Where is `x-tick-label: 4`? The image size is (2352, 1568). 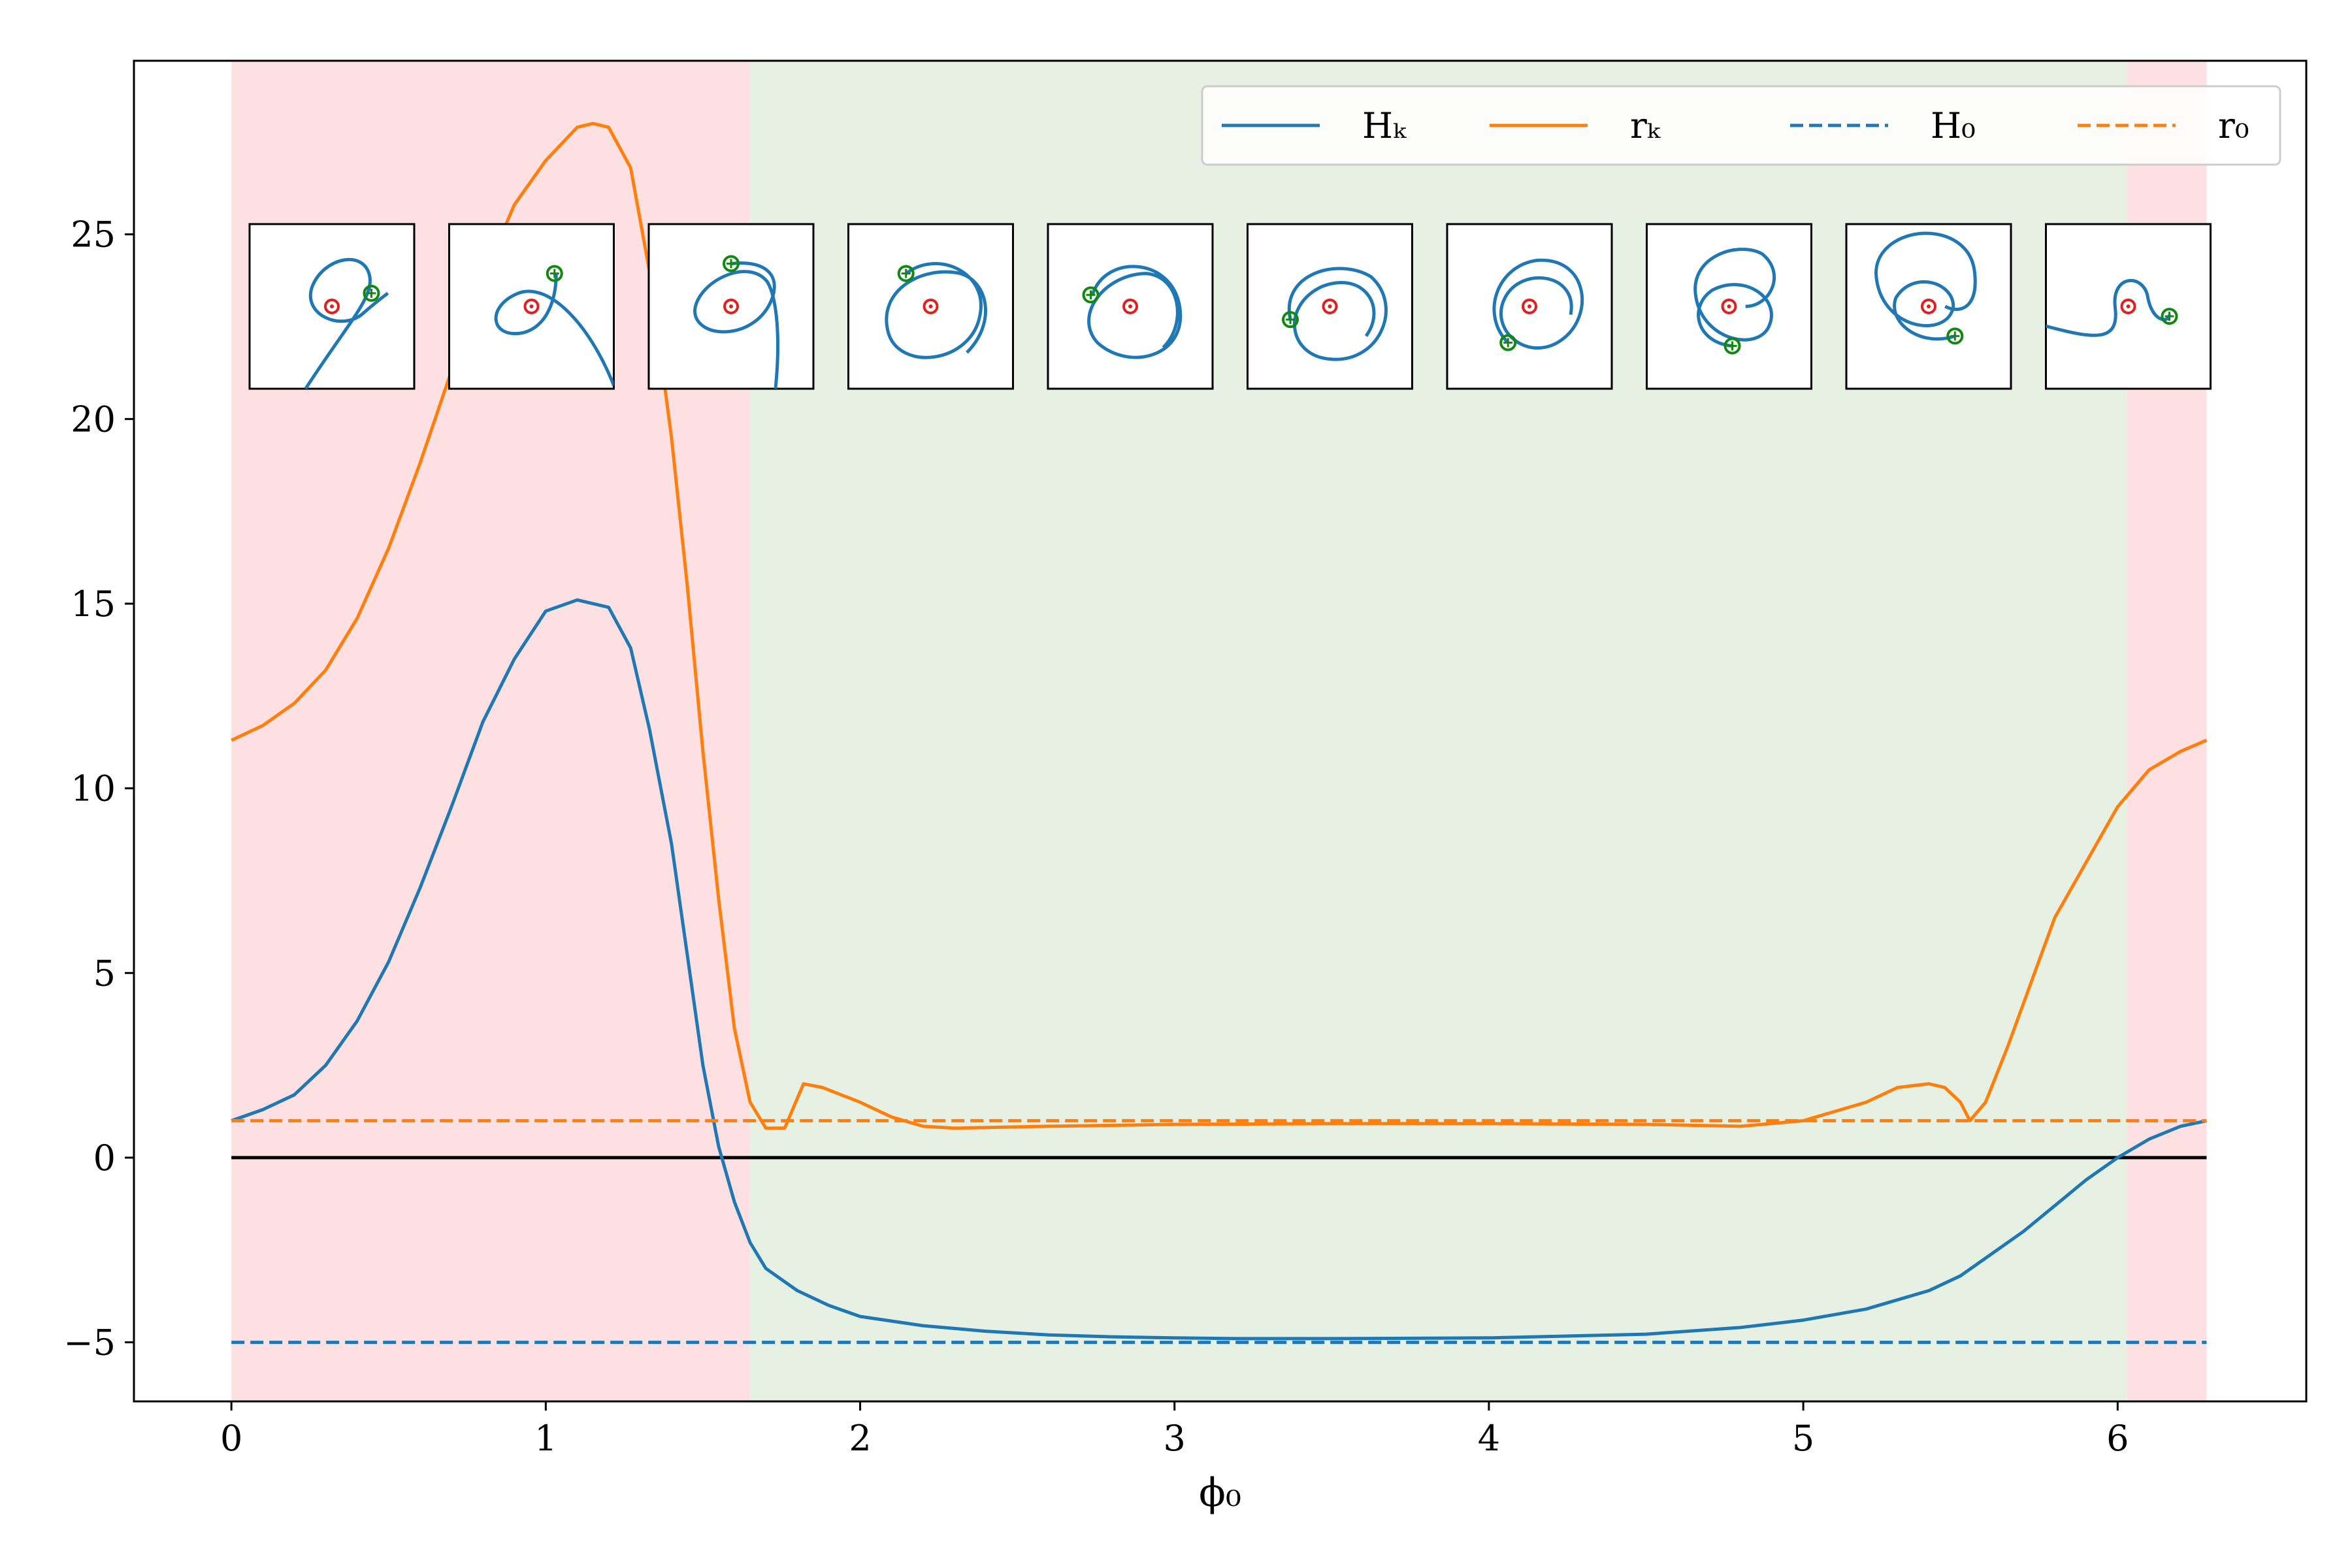 x-tick-label: 4 is located at coordinates (1489, 1438).